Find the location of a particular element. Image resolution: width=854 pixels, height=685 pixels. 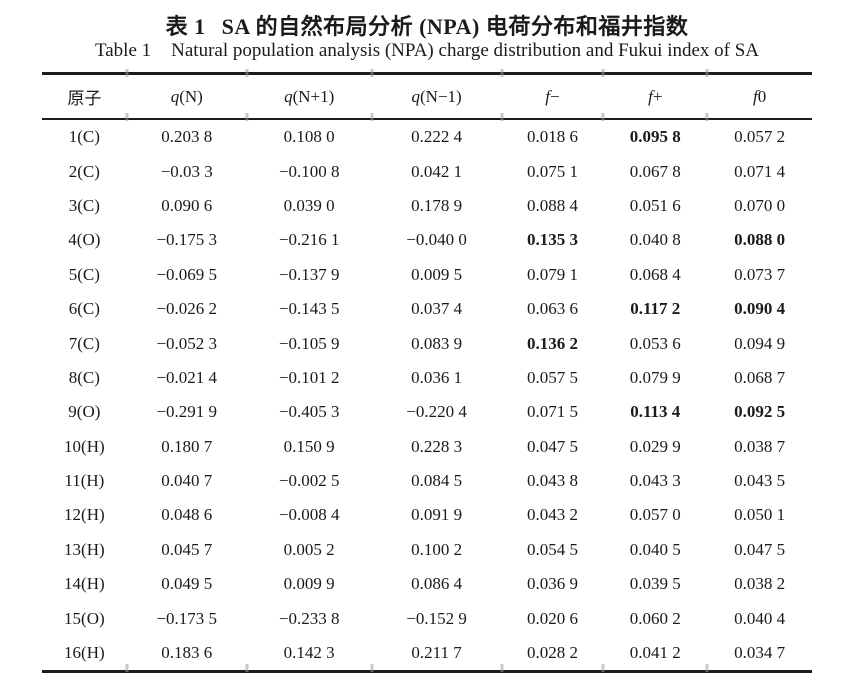

value-cell: −0.137 9 is located at coordinates (309, 274).